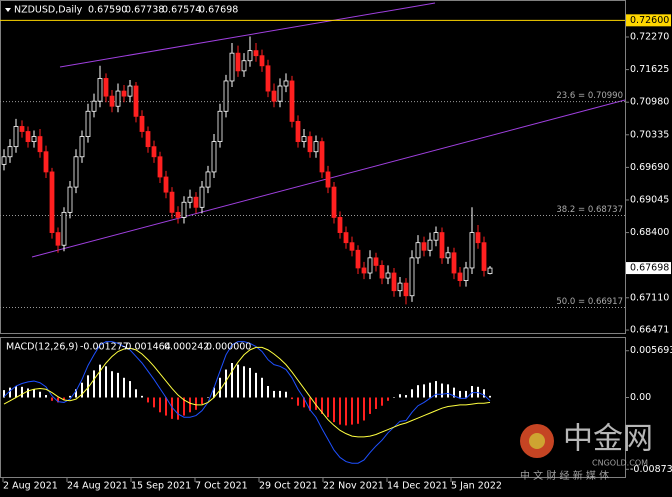 This screenshot has width=672, height=497. What do you see at coordinates (218, 10) in the screenshot?
I see `ohlc-readout: 0.67698` at bounding box center [218, 10].